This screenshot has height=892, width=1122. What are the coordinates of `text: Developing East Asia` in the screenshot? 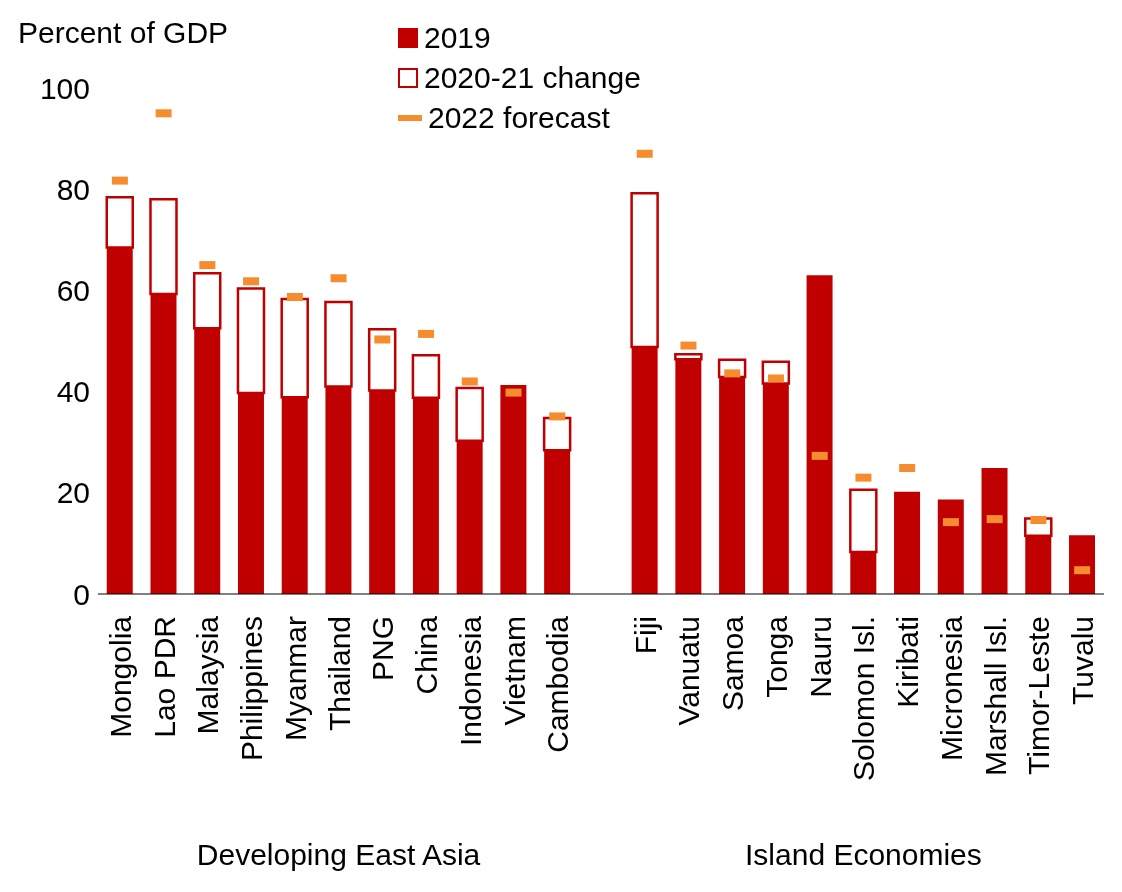 It's located at (338, 855).